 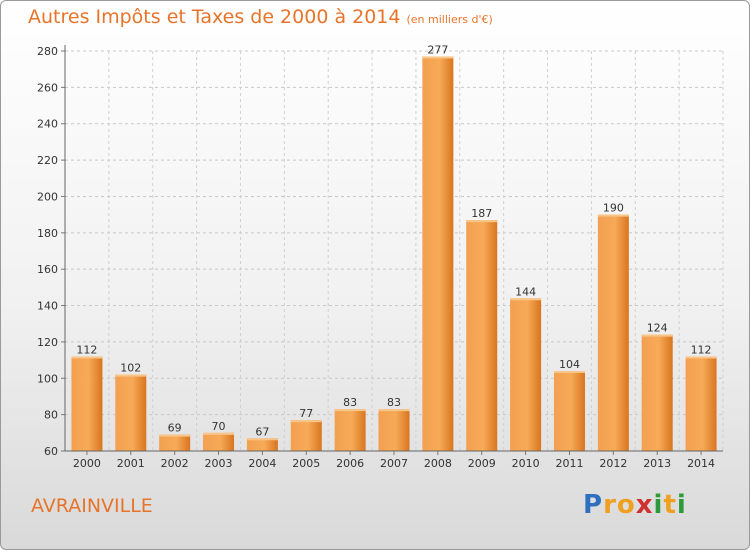 What do you see at coordinates (626, 505) in the screenshot?
I see `logo-letter: o` at bounding box center [626, 505].